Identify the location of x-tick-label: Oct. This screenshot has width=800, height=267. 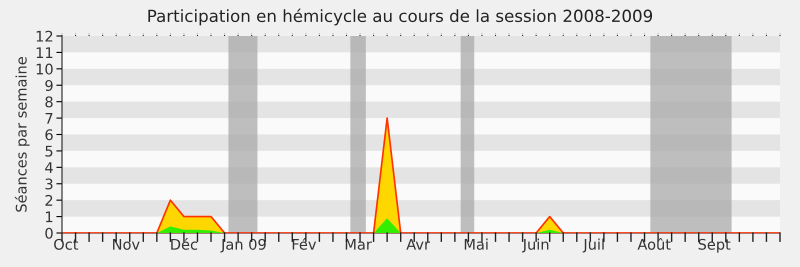
(66, 244).